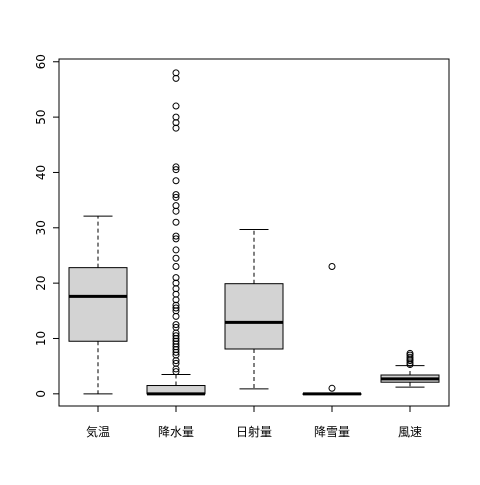 This screenshot has height=485, width=480. I want to click on y-tick-label: 30, so click(41, 227).